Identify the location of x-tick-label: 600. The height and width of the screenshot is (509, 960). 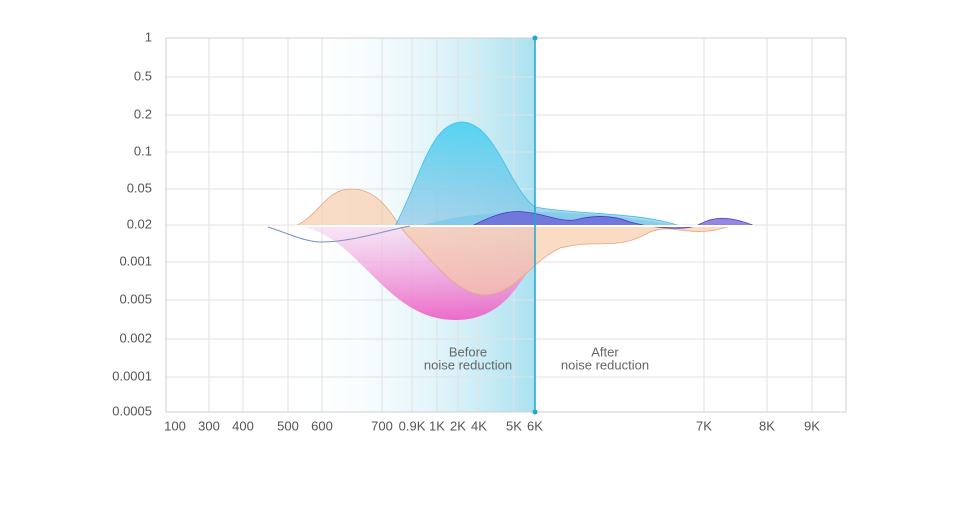
(322, 425).